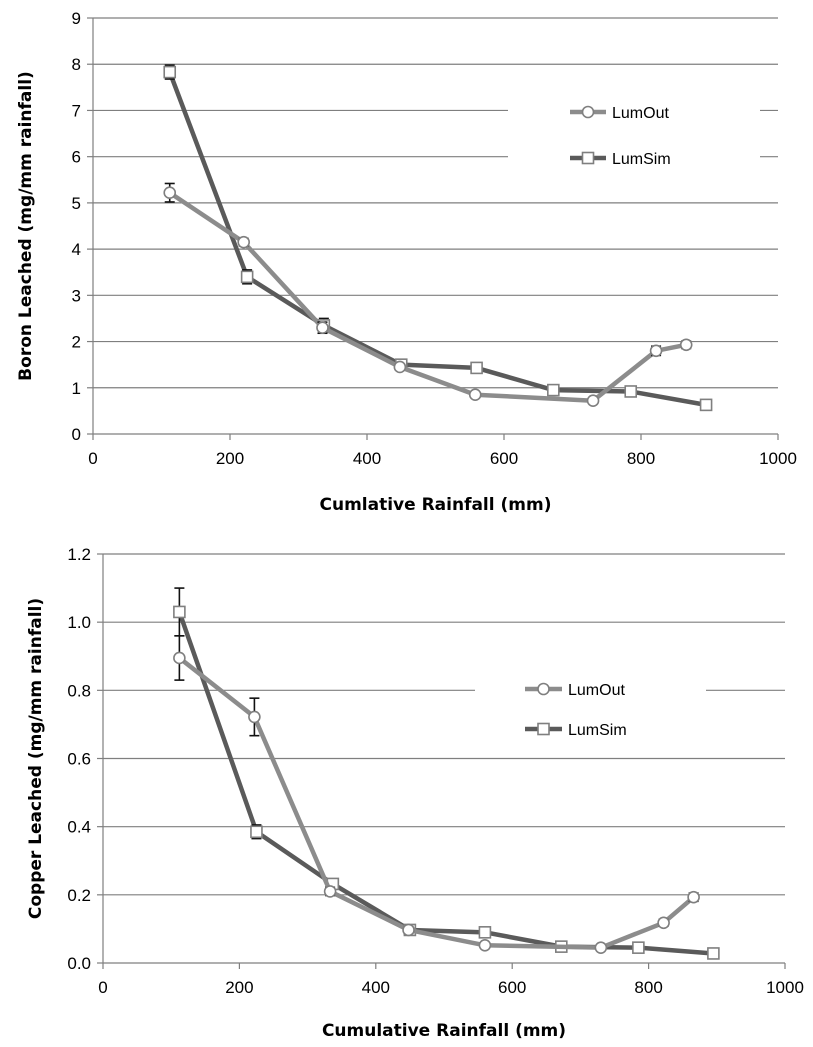  What do you see at coordinates (102, 987) in the screenshot?
I see `copper-x-tick-label: 0` at bounding box center [102, 987].